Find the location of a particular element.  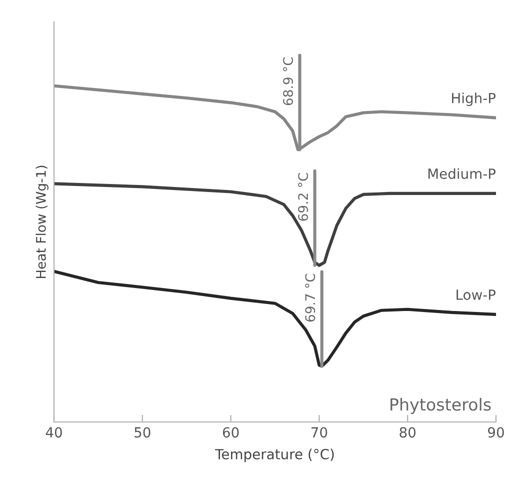

annotation: 68.9 °C is located at coordinates (288, 81).